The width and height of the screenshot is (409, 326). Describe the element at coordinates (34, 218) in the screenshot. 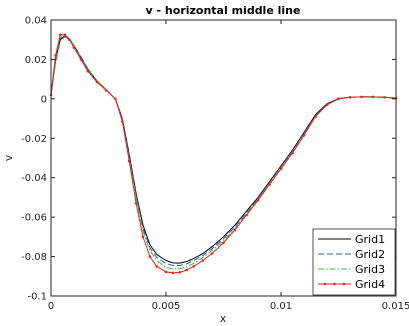

I see `y-tick-label: -0.06` at that location.